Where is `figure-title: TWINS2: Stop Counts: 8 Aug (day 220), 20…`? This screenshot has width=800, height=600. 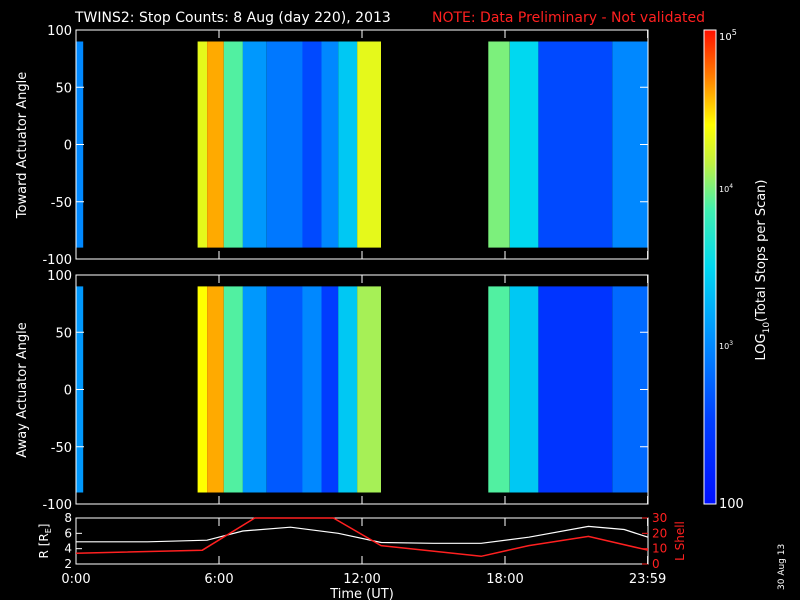
figure-title: TWINS2: Stop Counts: 8 Aug (day 220), 20… is located at coordinates (232, 18).